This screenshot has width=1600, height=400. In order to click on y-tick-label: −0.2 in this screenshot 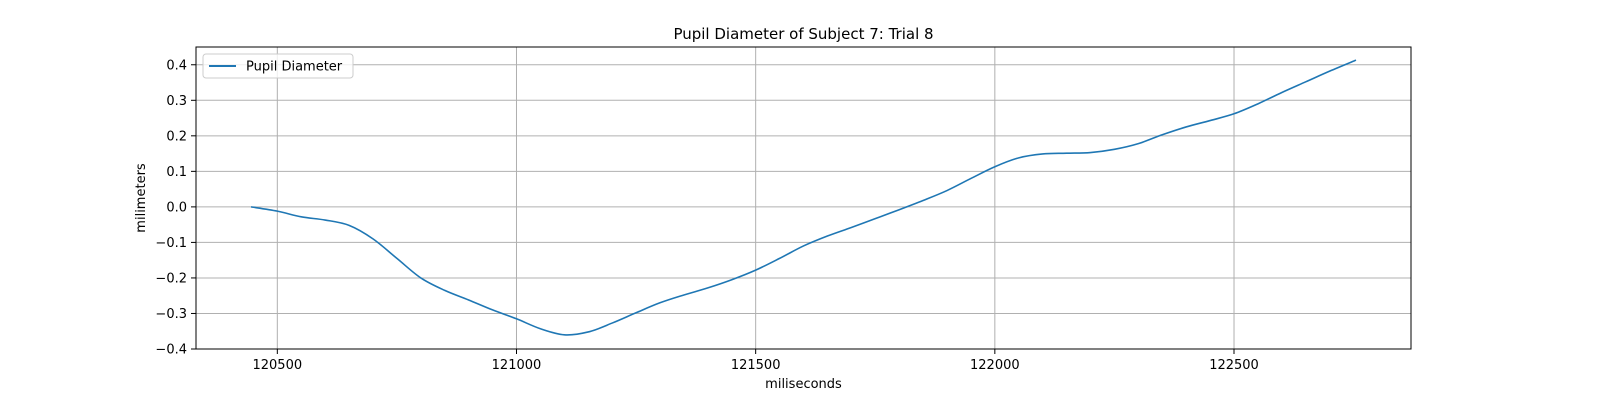, I will do `click(171, 278)`.